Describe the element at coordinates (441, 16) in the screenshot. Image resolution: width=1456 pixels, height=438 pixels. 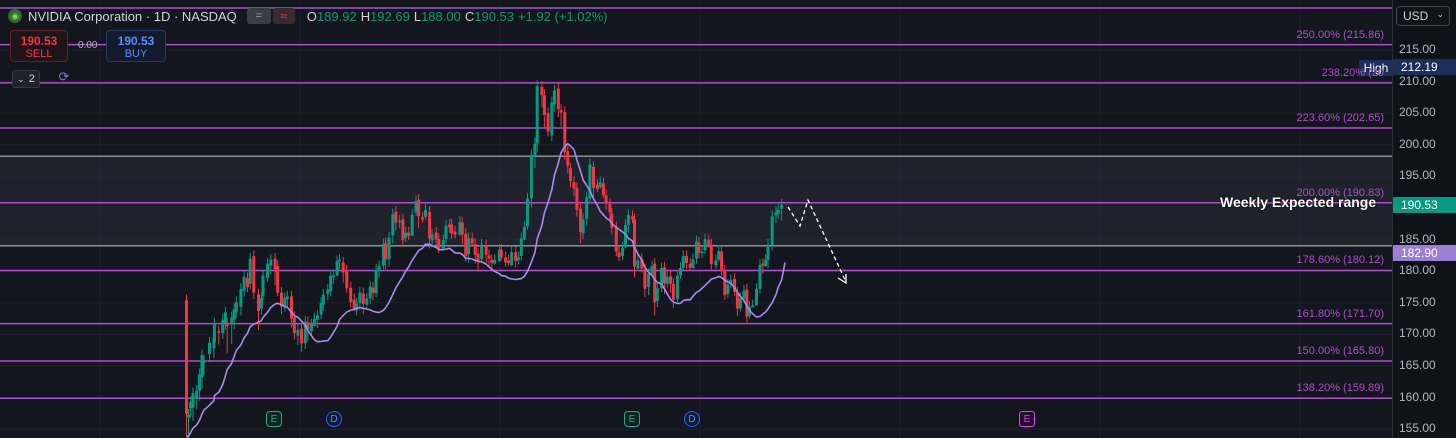
I see `low-value: 188.00` at that location.